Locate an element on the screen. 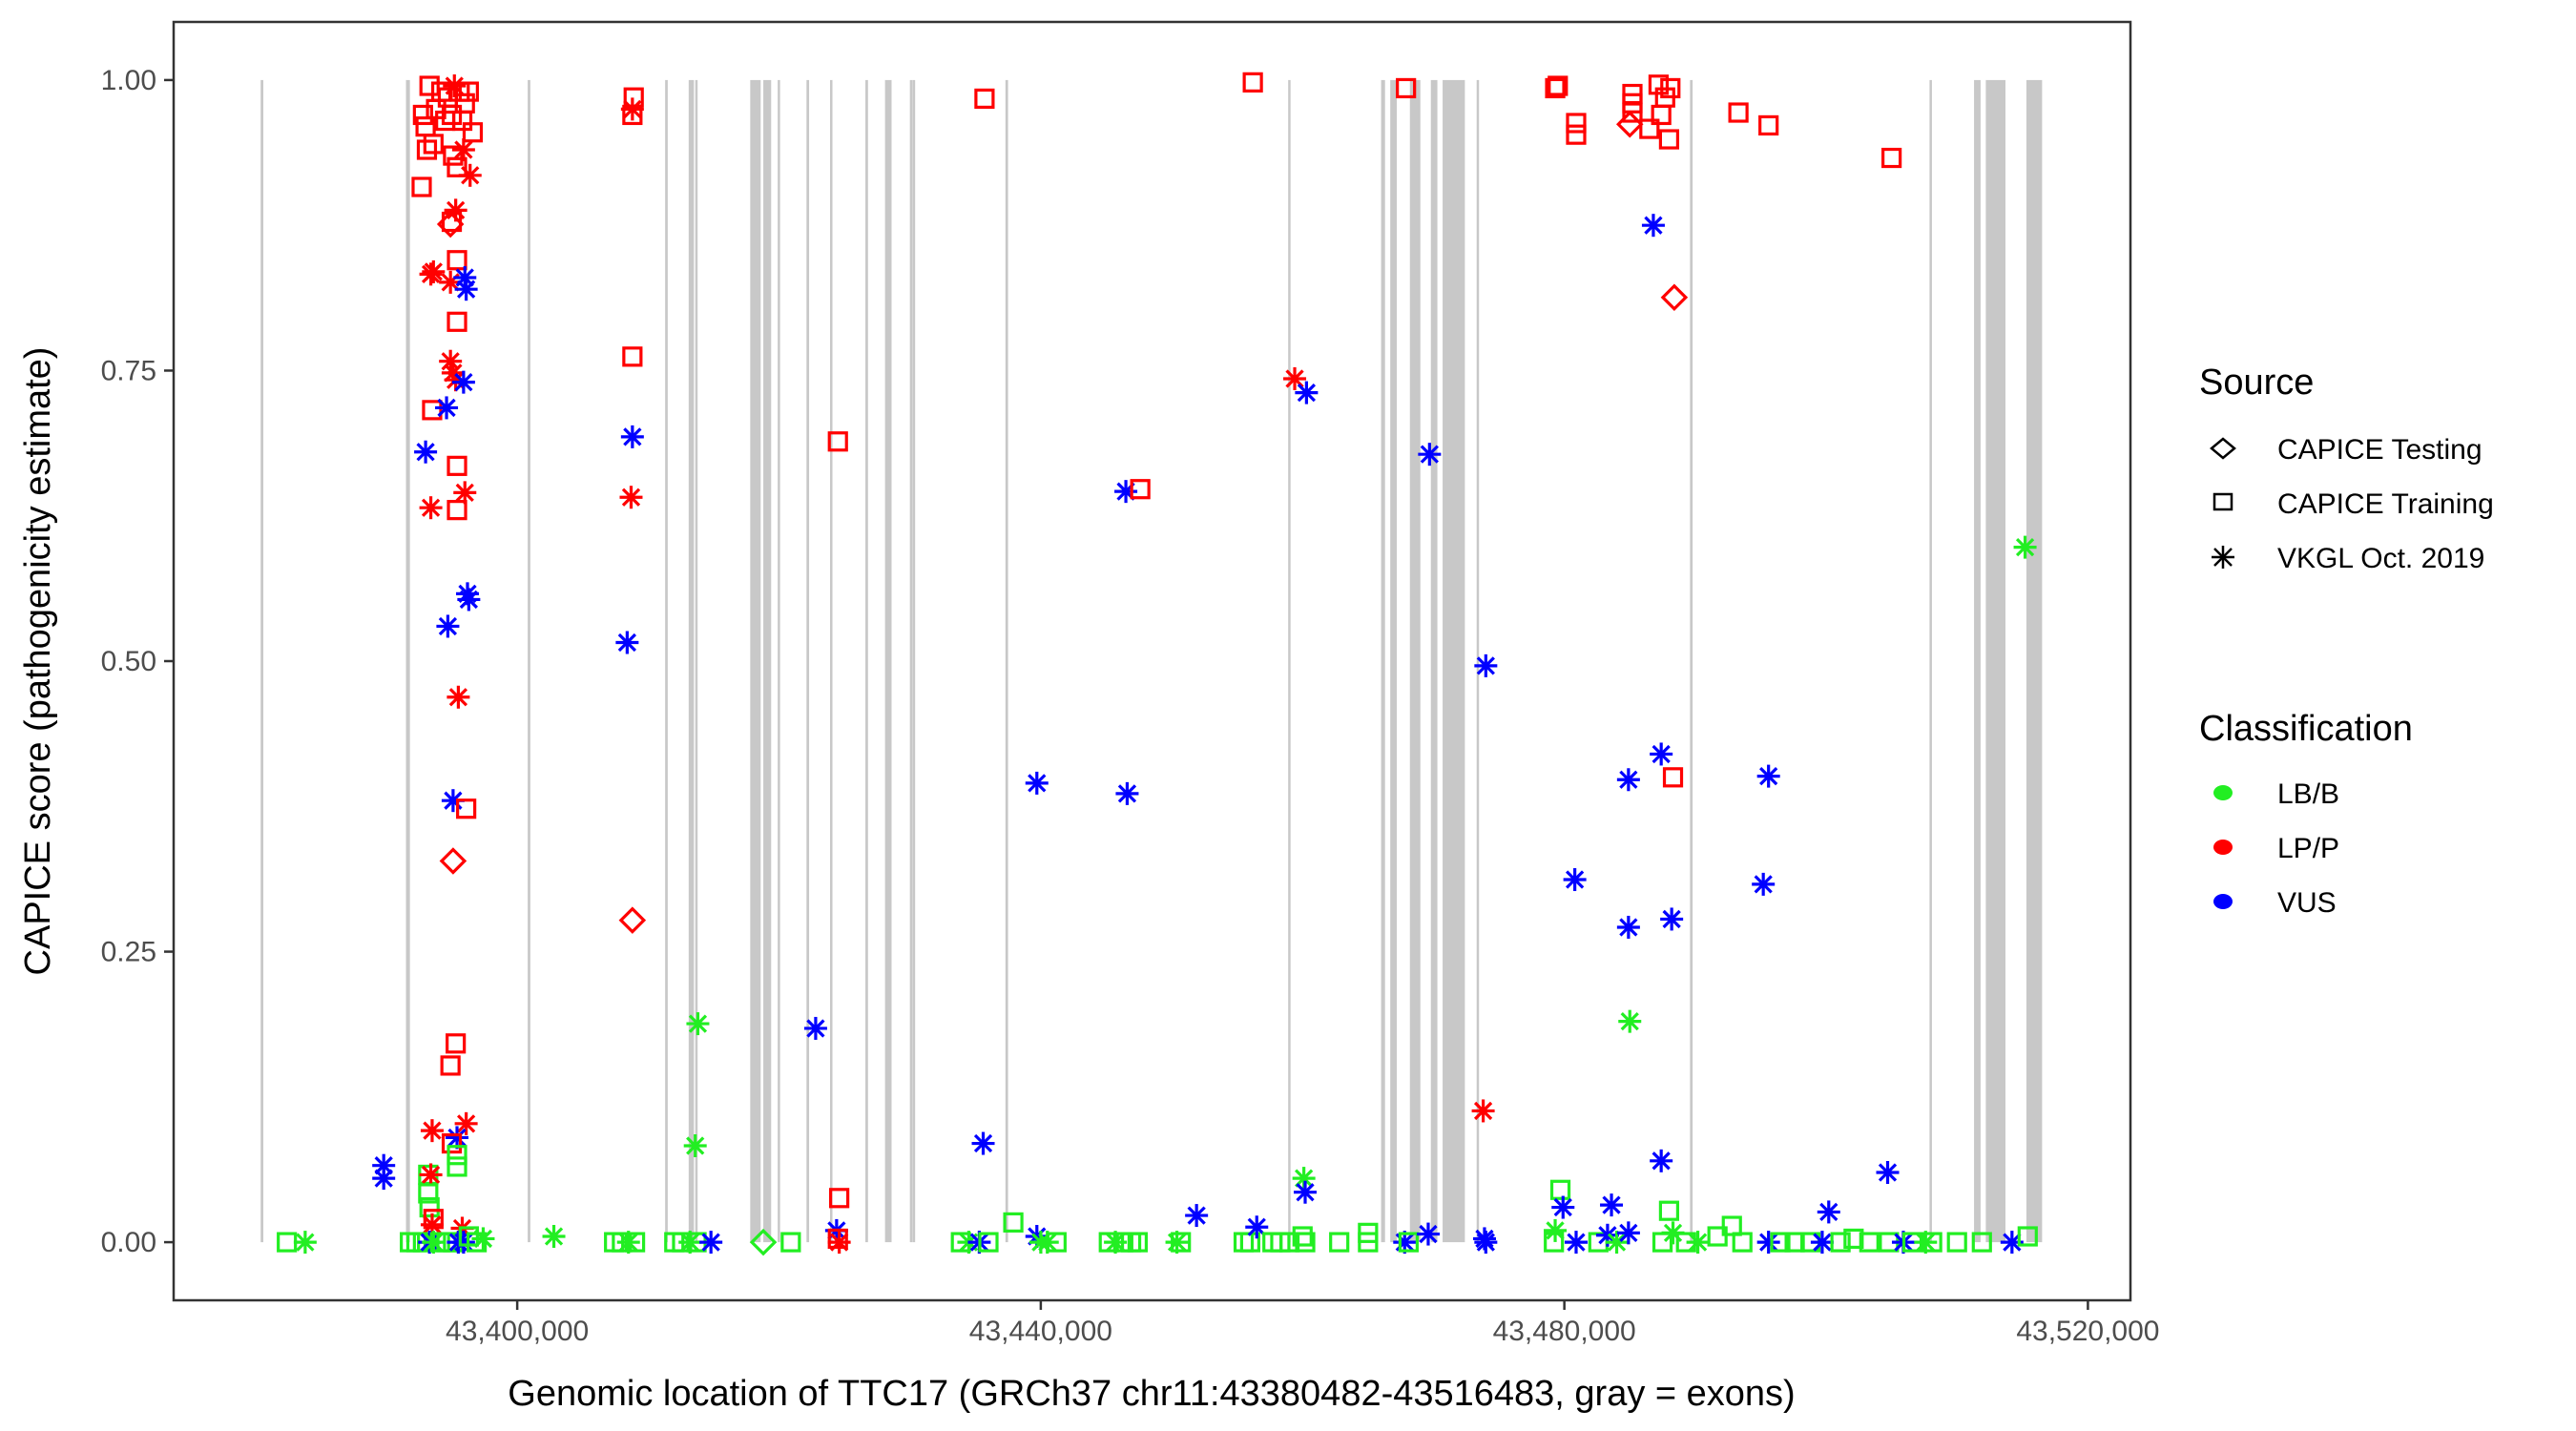 This screenshot has width=2576, height=1431. legend-item-vkgl: VKGL Oct. 2019 is located at coordinates (2348, 558).